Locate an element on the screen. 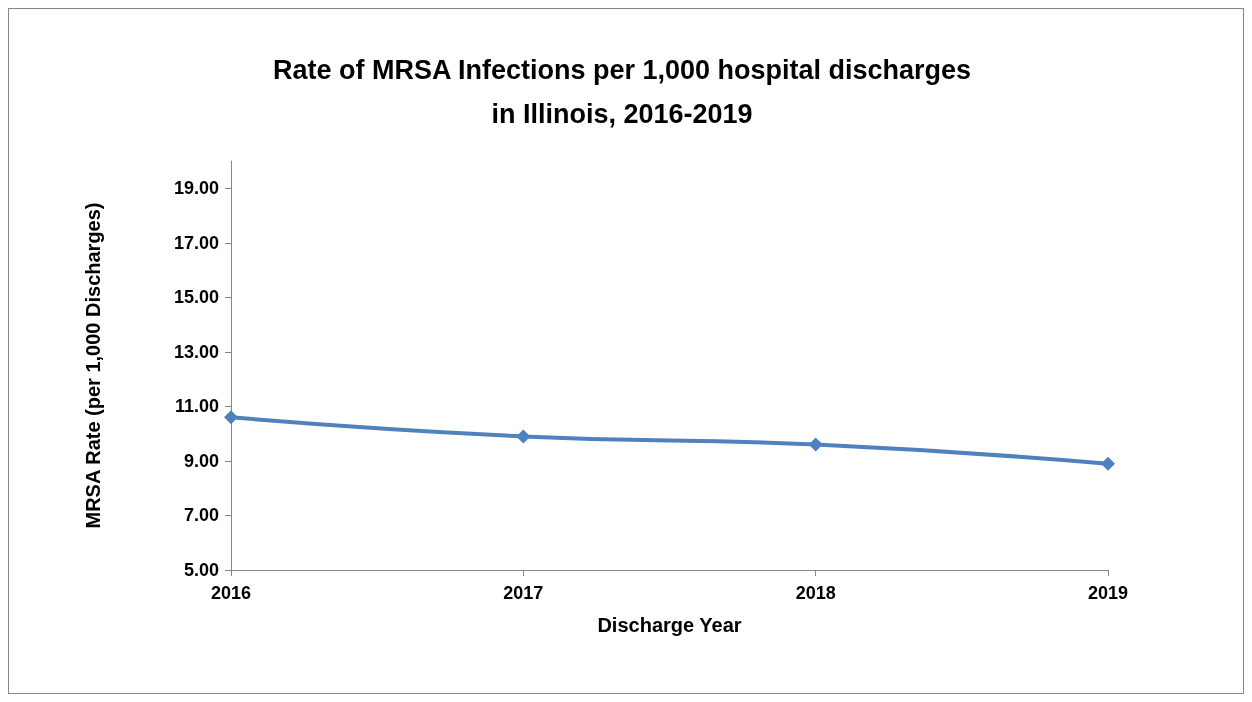 This screenshot has width=1252, height=702. y-tick-label: 5.00 is located at coordinates (201, 570).